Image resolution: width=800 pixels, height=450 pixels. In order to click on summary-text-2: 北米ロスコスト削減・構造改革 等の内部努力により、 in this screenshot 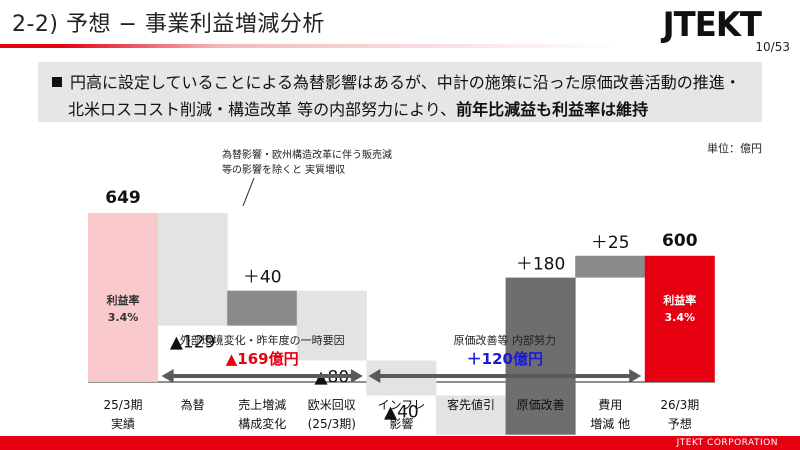, I will do `click(262, 109)`.